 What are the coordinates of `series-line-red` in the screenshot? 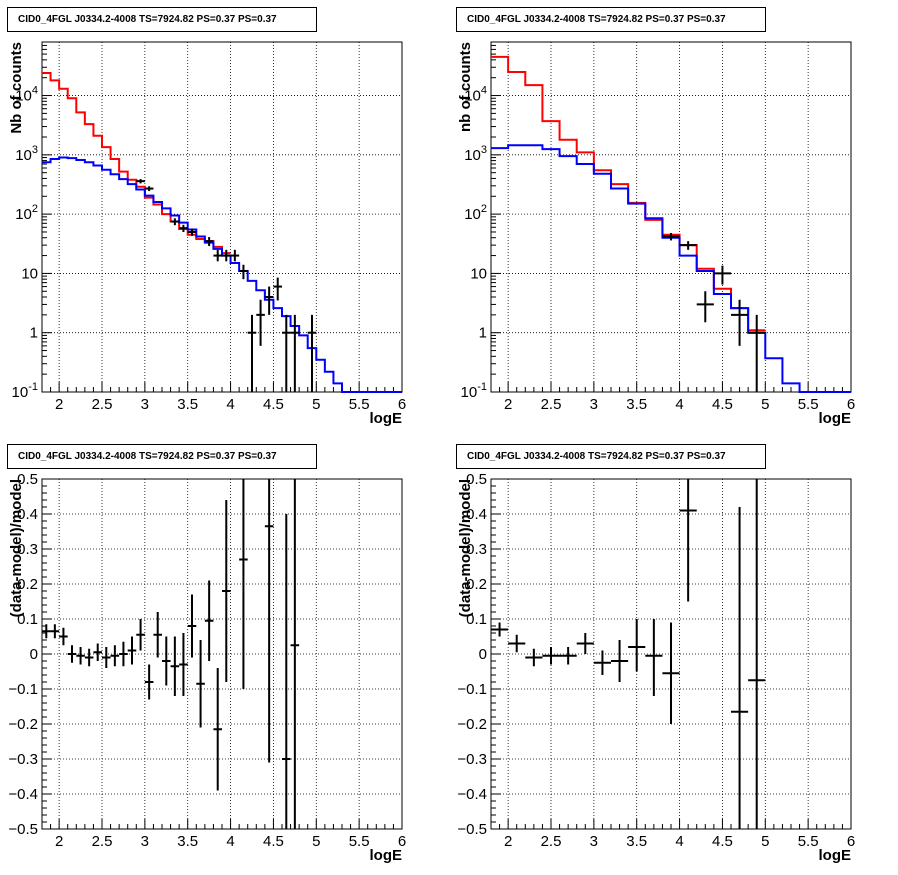 It's located at (136, 163).